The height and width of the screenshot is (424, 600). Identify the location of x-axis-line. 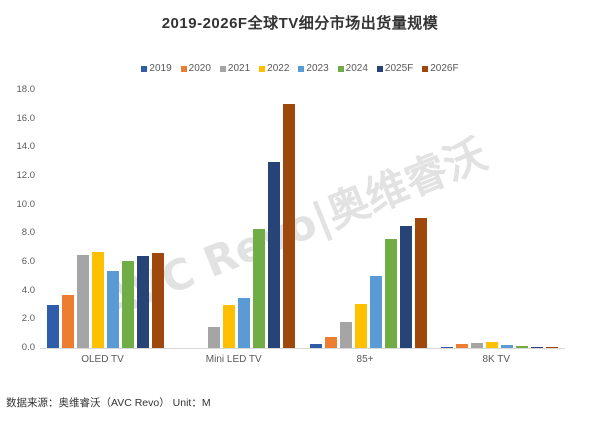
(302, 348).